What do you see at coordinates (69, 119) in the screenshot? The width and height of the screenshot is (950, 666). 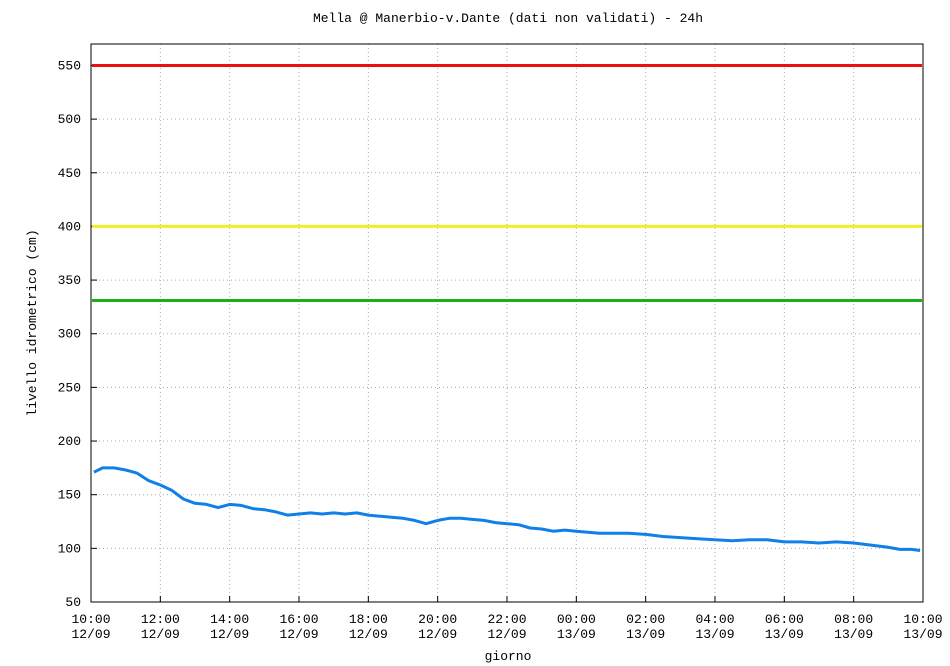 I see `y-tick-label: 500` at bounding box center [69, 119].